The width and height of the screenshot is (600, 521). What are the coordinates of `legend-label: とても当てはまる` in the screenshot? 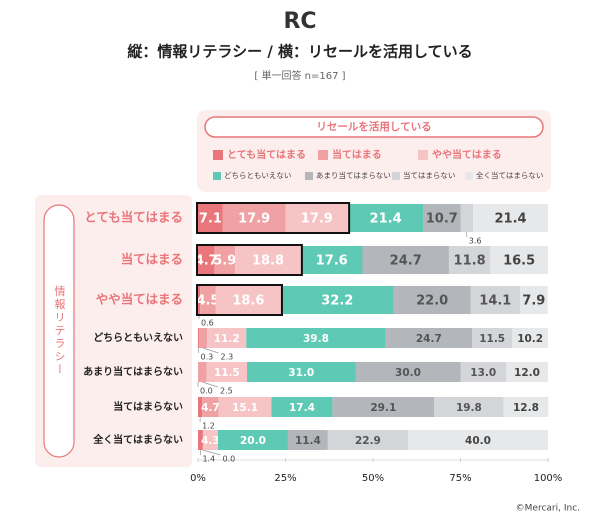 It's located at (266, 154).